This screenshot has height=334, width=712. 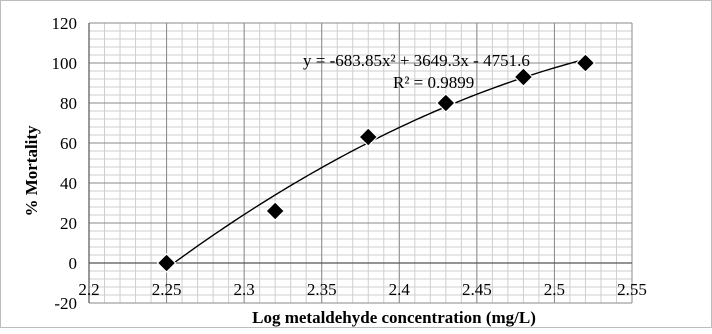 I want to click on y-tick-label: 60, so click(x=68, y=143).